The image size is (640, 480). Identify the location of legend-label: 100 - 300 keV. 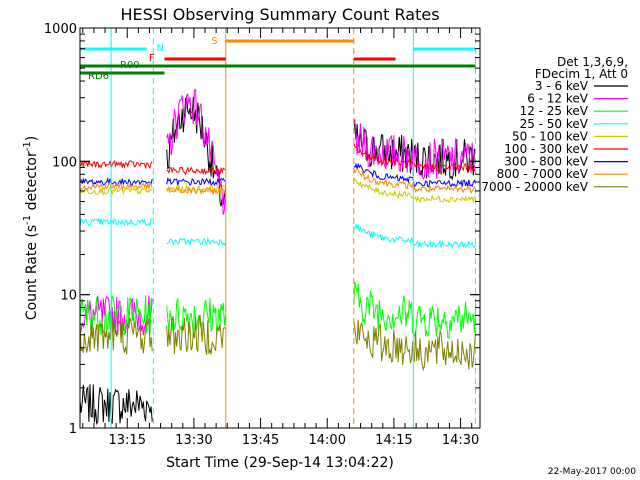
(546, 149).